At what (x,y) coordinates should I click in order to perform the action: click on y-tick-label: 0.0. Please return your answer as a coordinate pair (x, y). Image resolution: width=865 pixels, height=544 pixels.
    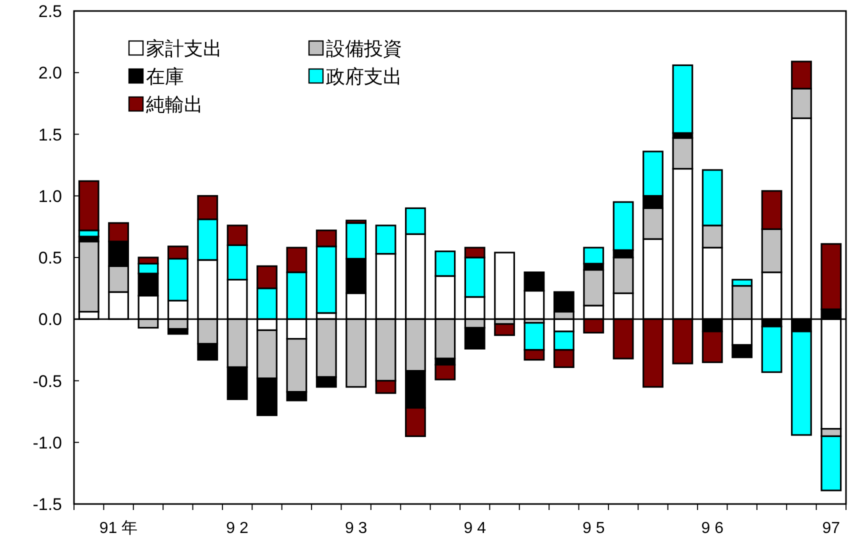
    Looking at the image, I should click on (50, 320).